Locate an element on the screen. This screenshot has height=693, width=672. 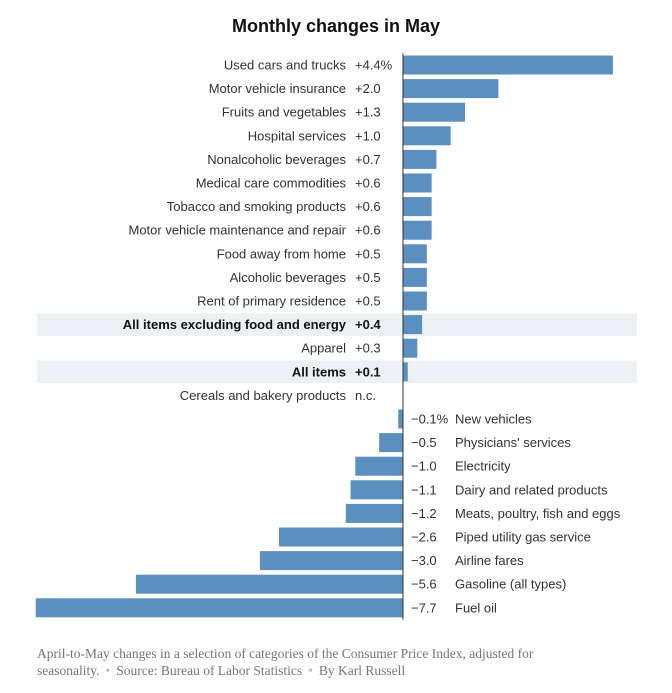
category-label-meats-poultry-fish-and-eggs: Meats, poultry, fish and eggs is located at coordinates (538, 513).